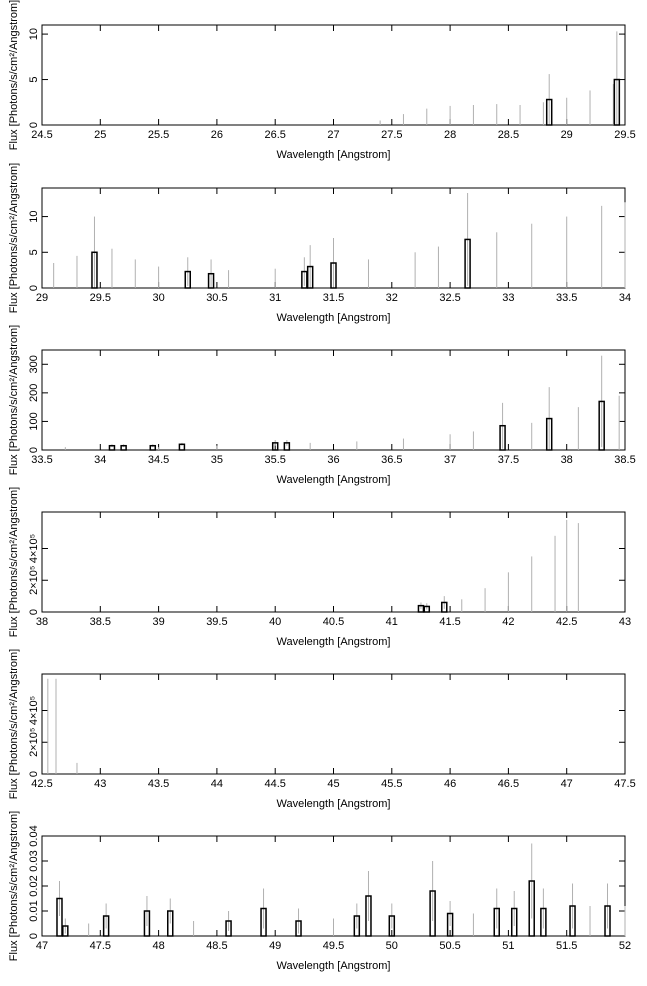  I want to click on x-tick-label: 31, so click(275, 298).